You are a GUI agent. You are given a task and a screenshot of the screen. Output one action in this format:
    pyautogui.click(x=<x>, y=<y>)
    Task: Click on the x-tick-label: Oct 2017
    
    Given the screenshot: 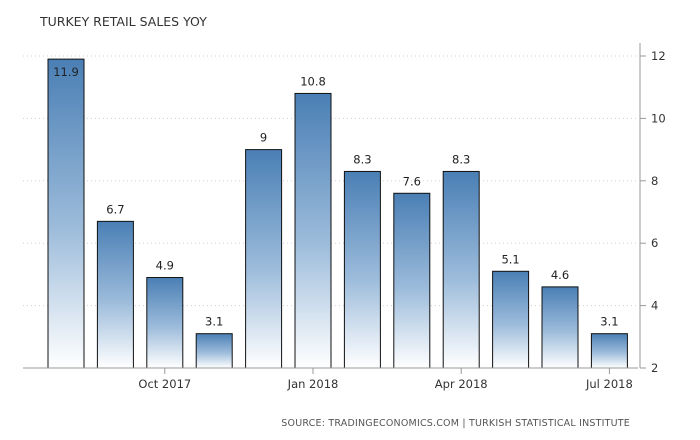 What is the action you would take?
    pyautogui.click(x=164, y=384)
    